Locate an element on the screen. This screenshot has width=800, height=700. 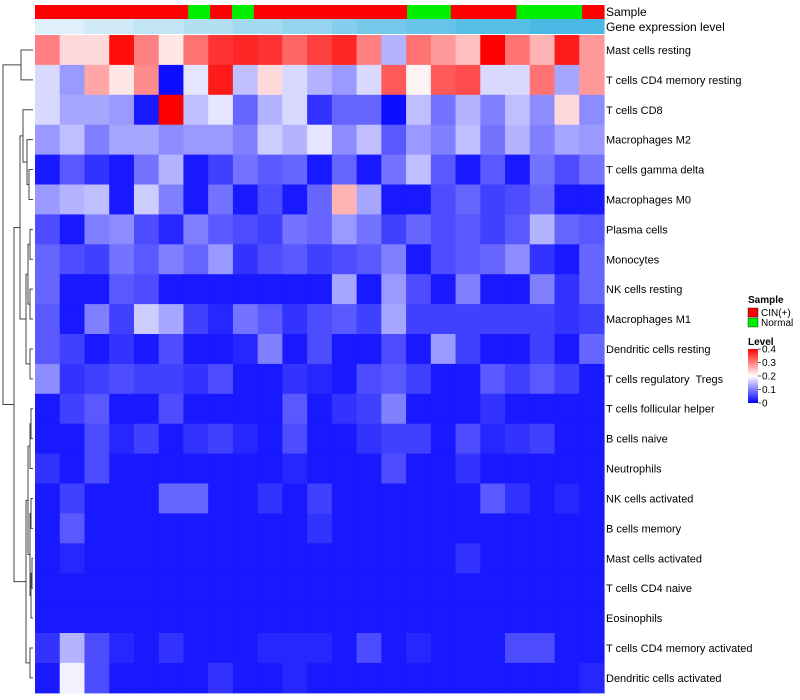
expression-annotation-bar is located at coordinates (320, 26).